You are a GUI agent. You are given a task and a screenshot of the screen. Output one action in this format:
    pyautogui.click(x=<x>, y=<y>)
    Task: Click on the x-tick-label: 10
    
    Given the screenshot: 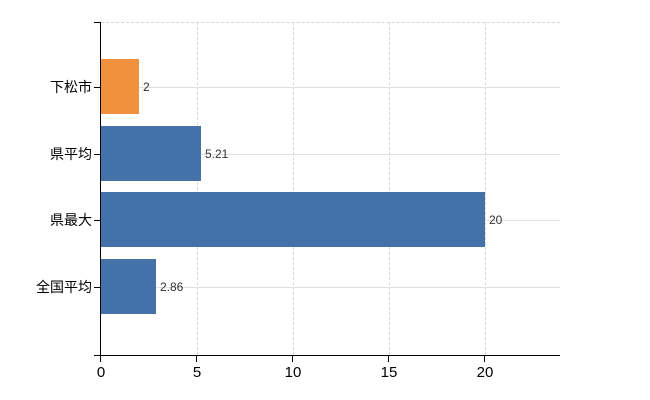 What is the action you would take?
    pyautogui.click(x=293, y=372)
    